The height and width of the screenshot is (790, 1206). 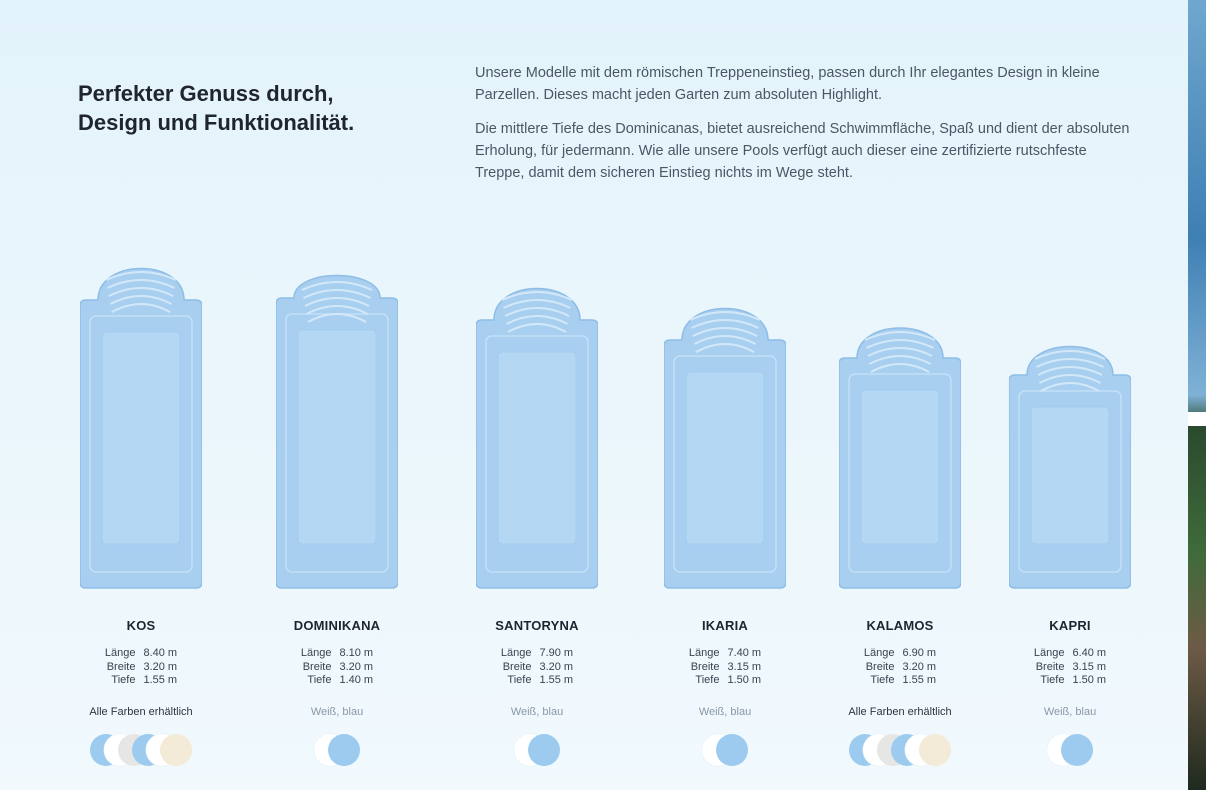 I want to click on pool-shape-kalamos, so click(x=900, y=454).